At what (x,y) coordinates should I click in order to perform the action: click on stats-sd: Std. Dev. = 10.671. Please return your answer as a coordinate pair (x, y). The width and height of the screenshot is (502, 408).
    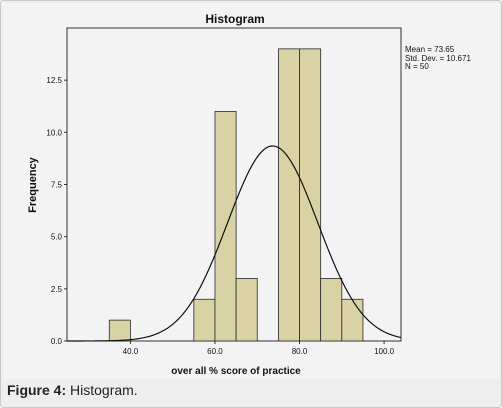
    Looking at the image, I should click on (438, 58).